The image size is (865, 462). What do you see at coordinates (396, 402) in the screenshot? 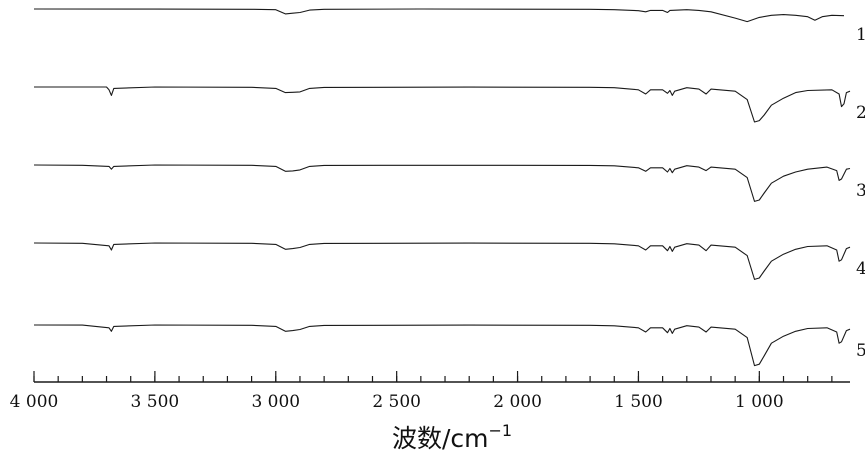
I see `tick-label: 2 500` at bounding box center [396, 402].